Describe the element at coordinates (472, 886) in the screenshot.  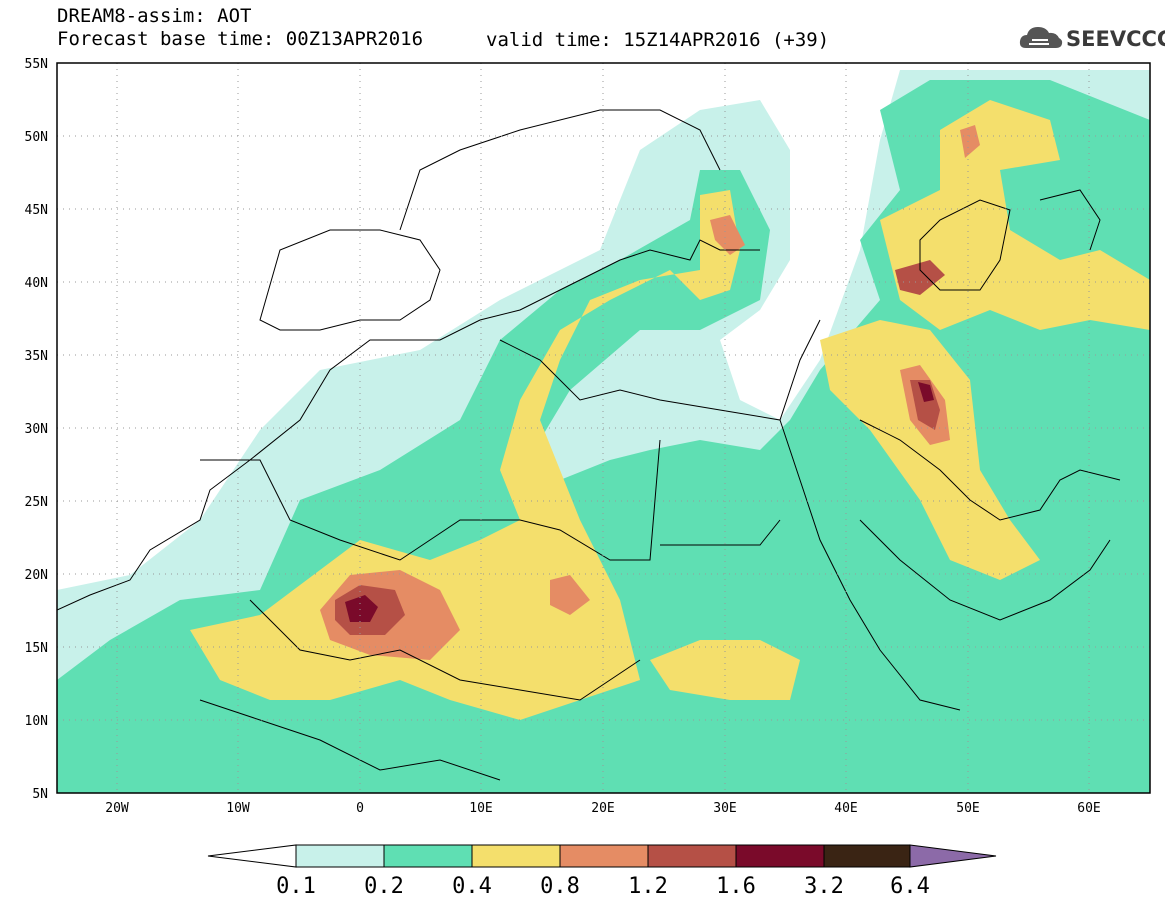
I see `colorbar-label: 0.4` at that location.